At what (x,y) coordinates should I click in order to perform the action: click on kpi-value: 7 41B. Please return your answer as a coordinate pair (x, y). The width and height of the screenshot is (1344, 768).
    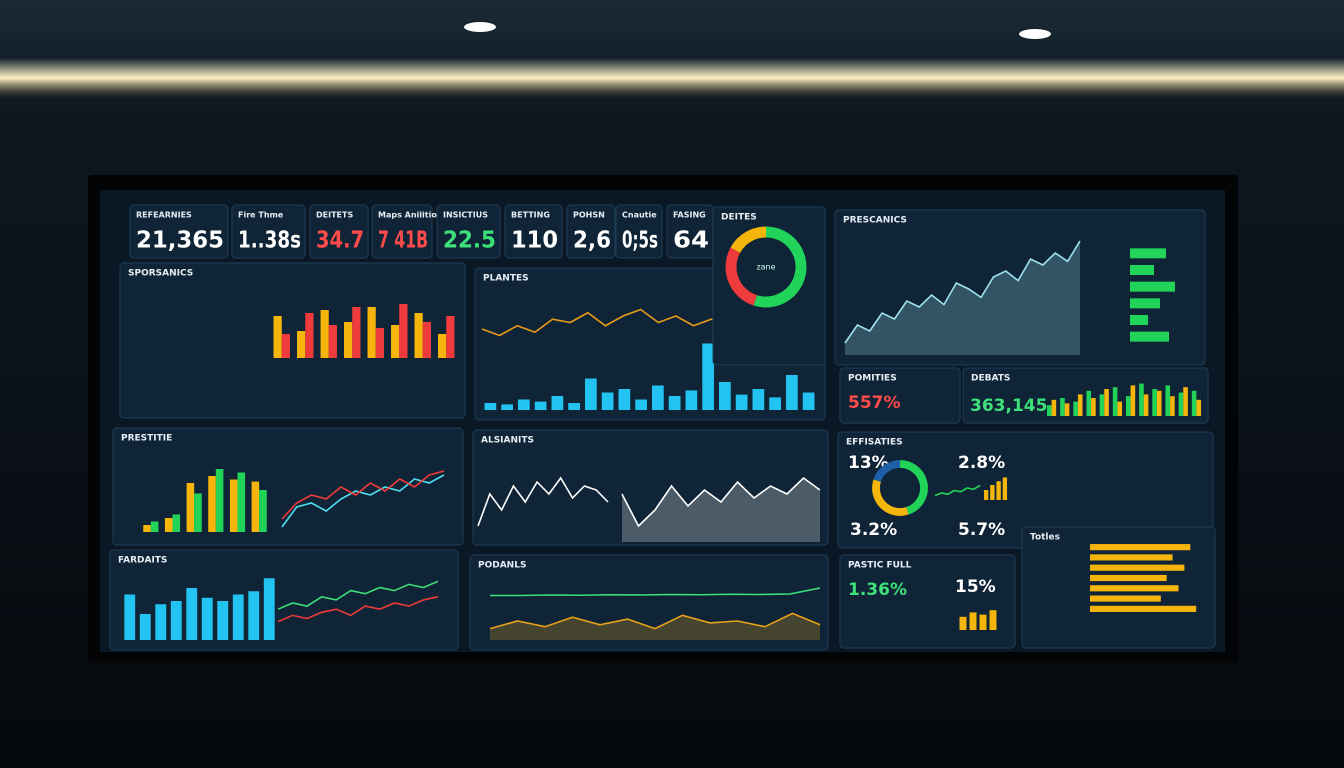
    Looking at the image, I should click on (403, 241).